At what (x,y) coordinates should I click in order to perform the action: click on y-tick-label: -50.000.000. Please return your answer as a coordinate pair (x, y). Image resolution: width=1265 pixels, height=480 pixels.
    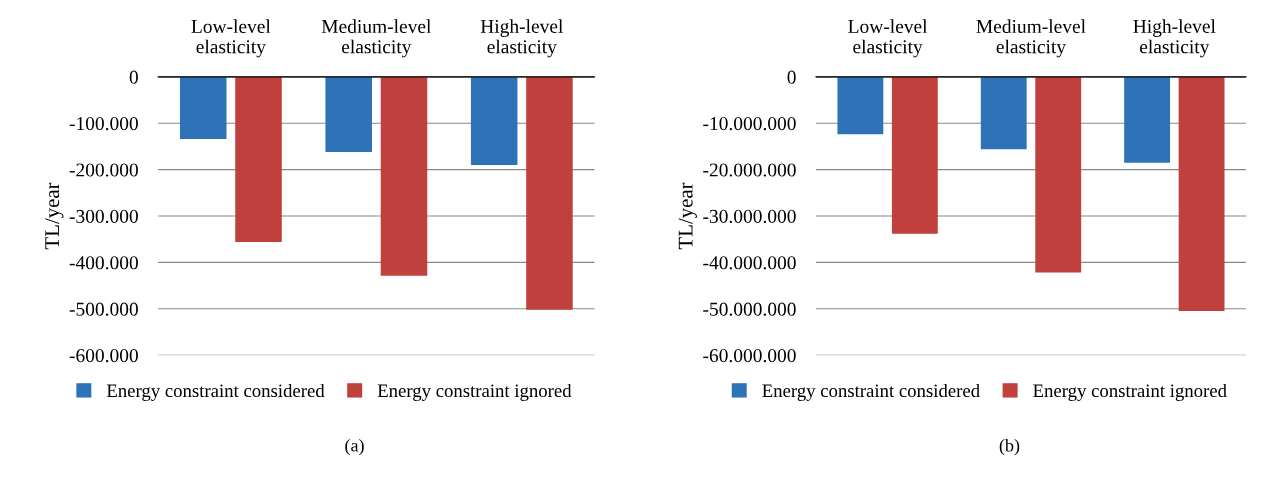
    Looking at the image, I should click on (749, 309).